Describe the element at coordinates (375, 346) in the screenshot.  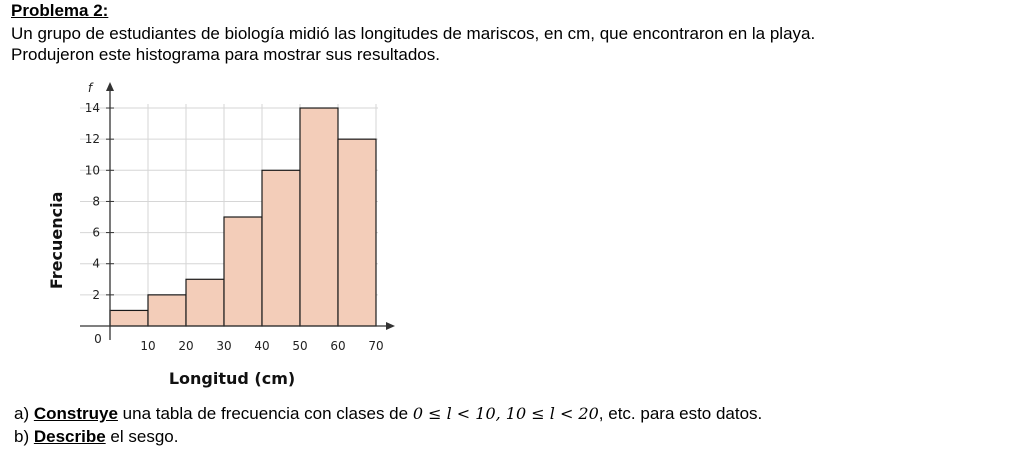
I see `x-tick-label-70: 70` at that location.